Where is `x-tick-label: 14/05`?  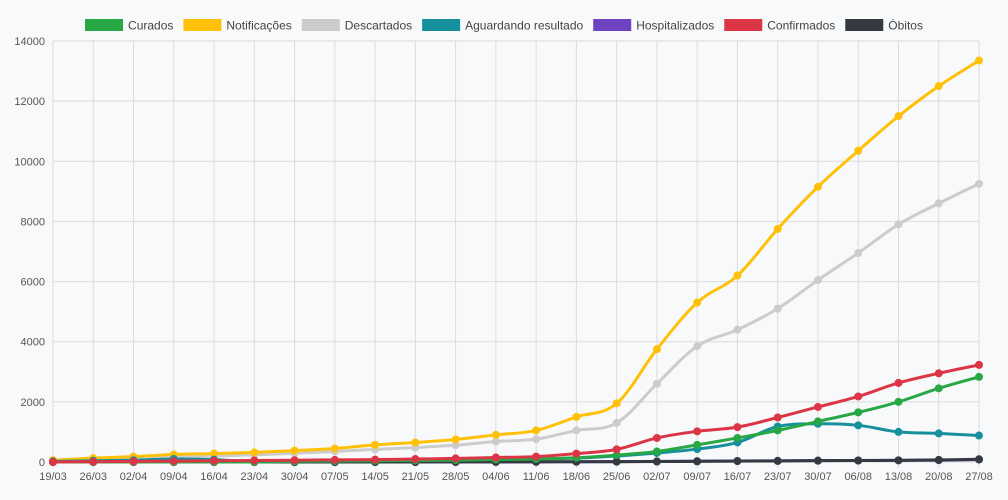
x-tick-label: 14/05 is located at coordinates (375, 477).